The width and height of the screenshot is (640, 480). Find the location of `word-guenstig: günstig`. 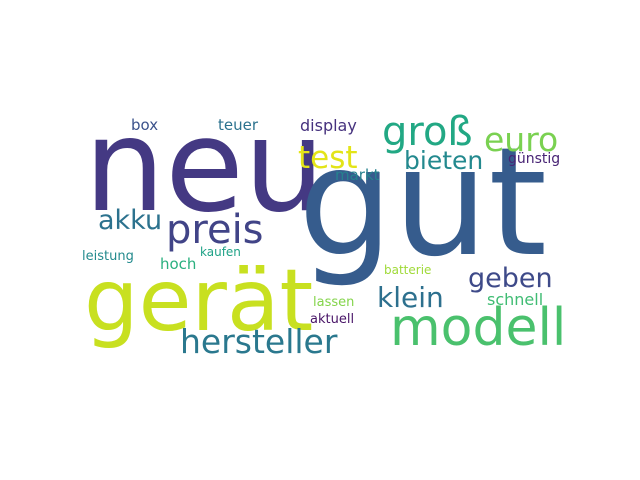

word-guenstig: günstig is located at coordinates (534, 159).